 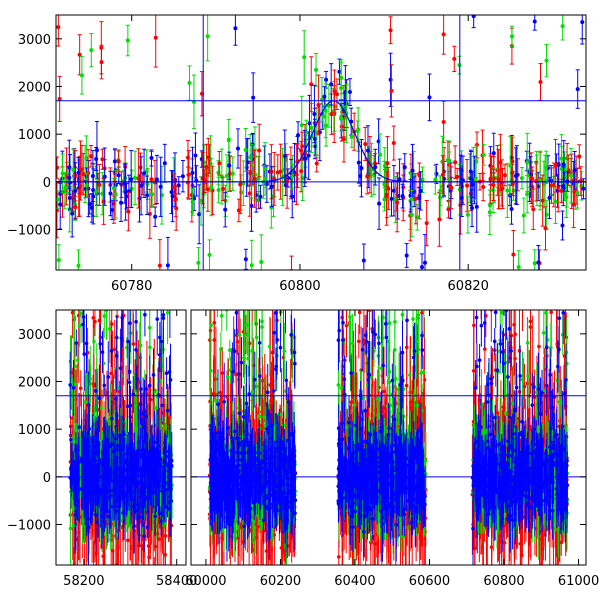 What do you see at coordinates (299, 286) in the screenshot?
I see `top-xtick-label: 60800` at bounding box center [299, 286].